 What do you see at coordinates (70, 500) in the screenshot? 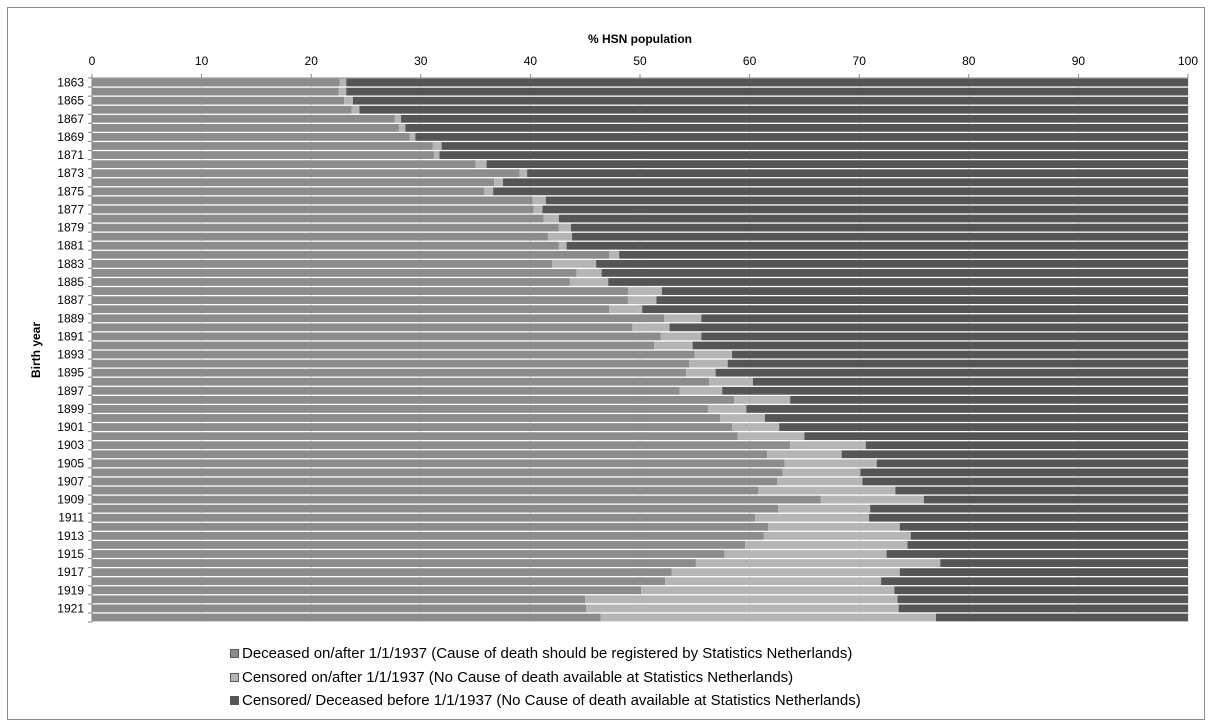
I see `y-tick-label: 1909` at bounding box center [70, 500].